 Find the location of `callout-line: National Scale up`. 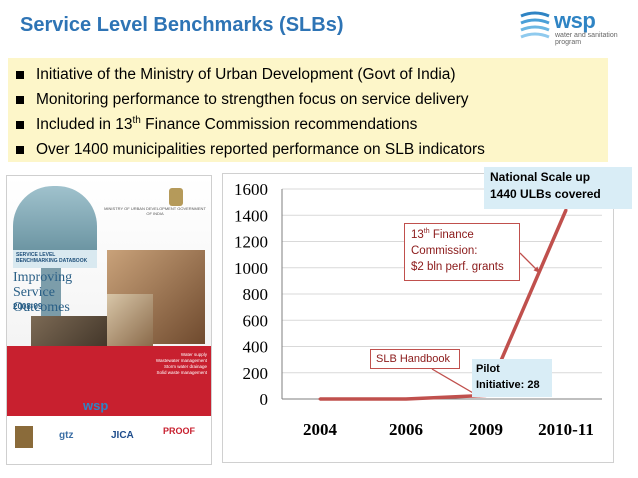

callout-line: National Scale up is located at coordinates (540, 177).